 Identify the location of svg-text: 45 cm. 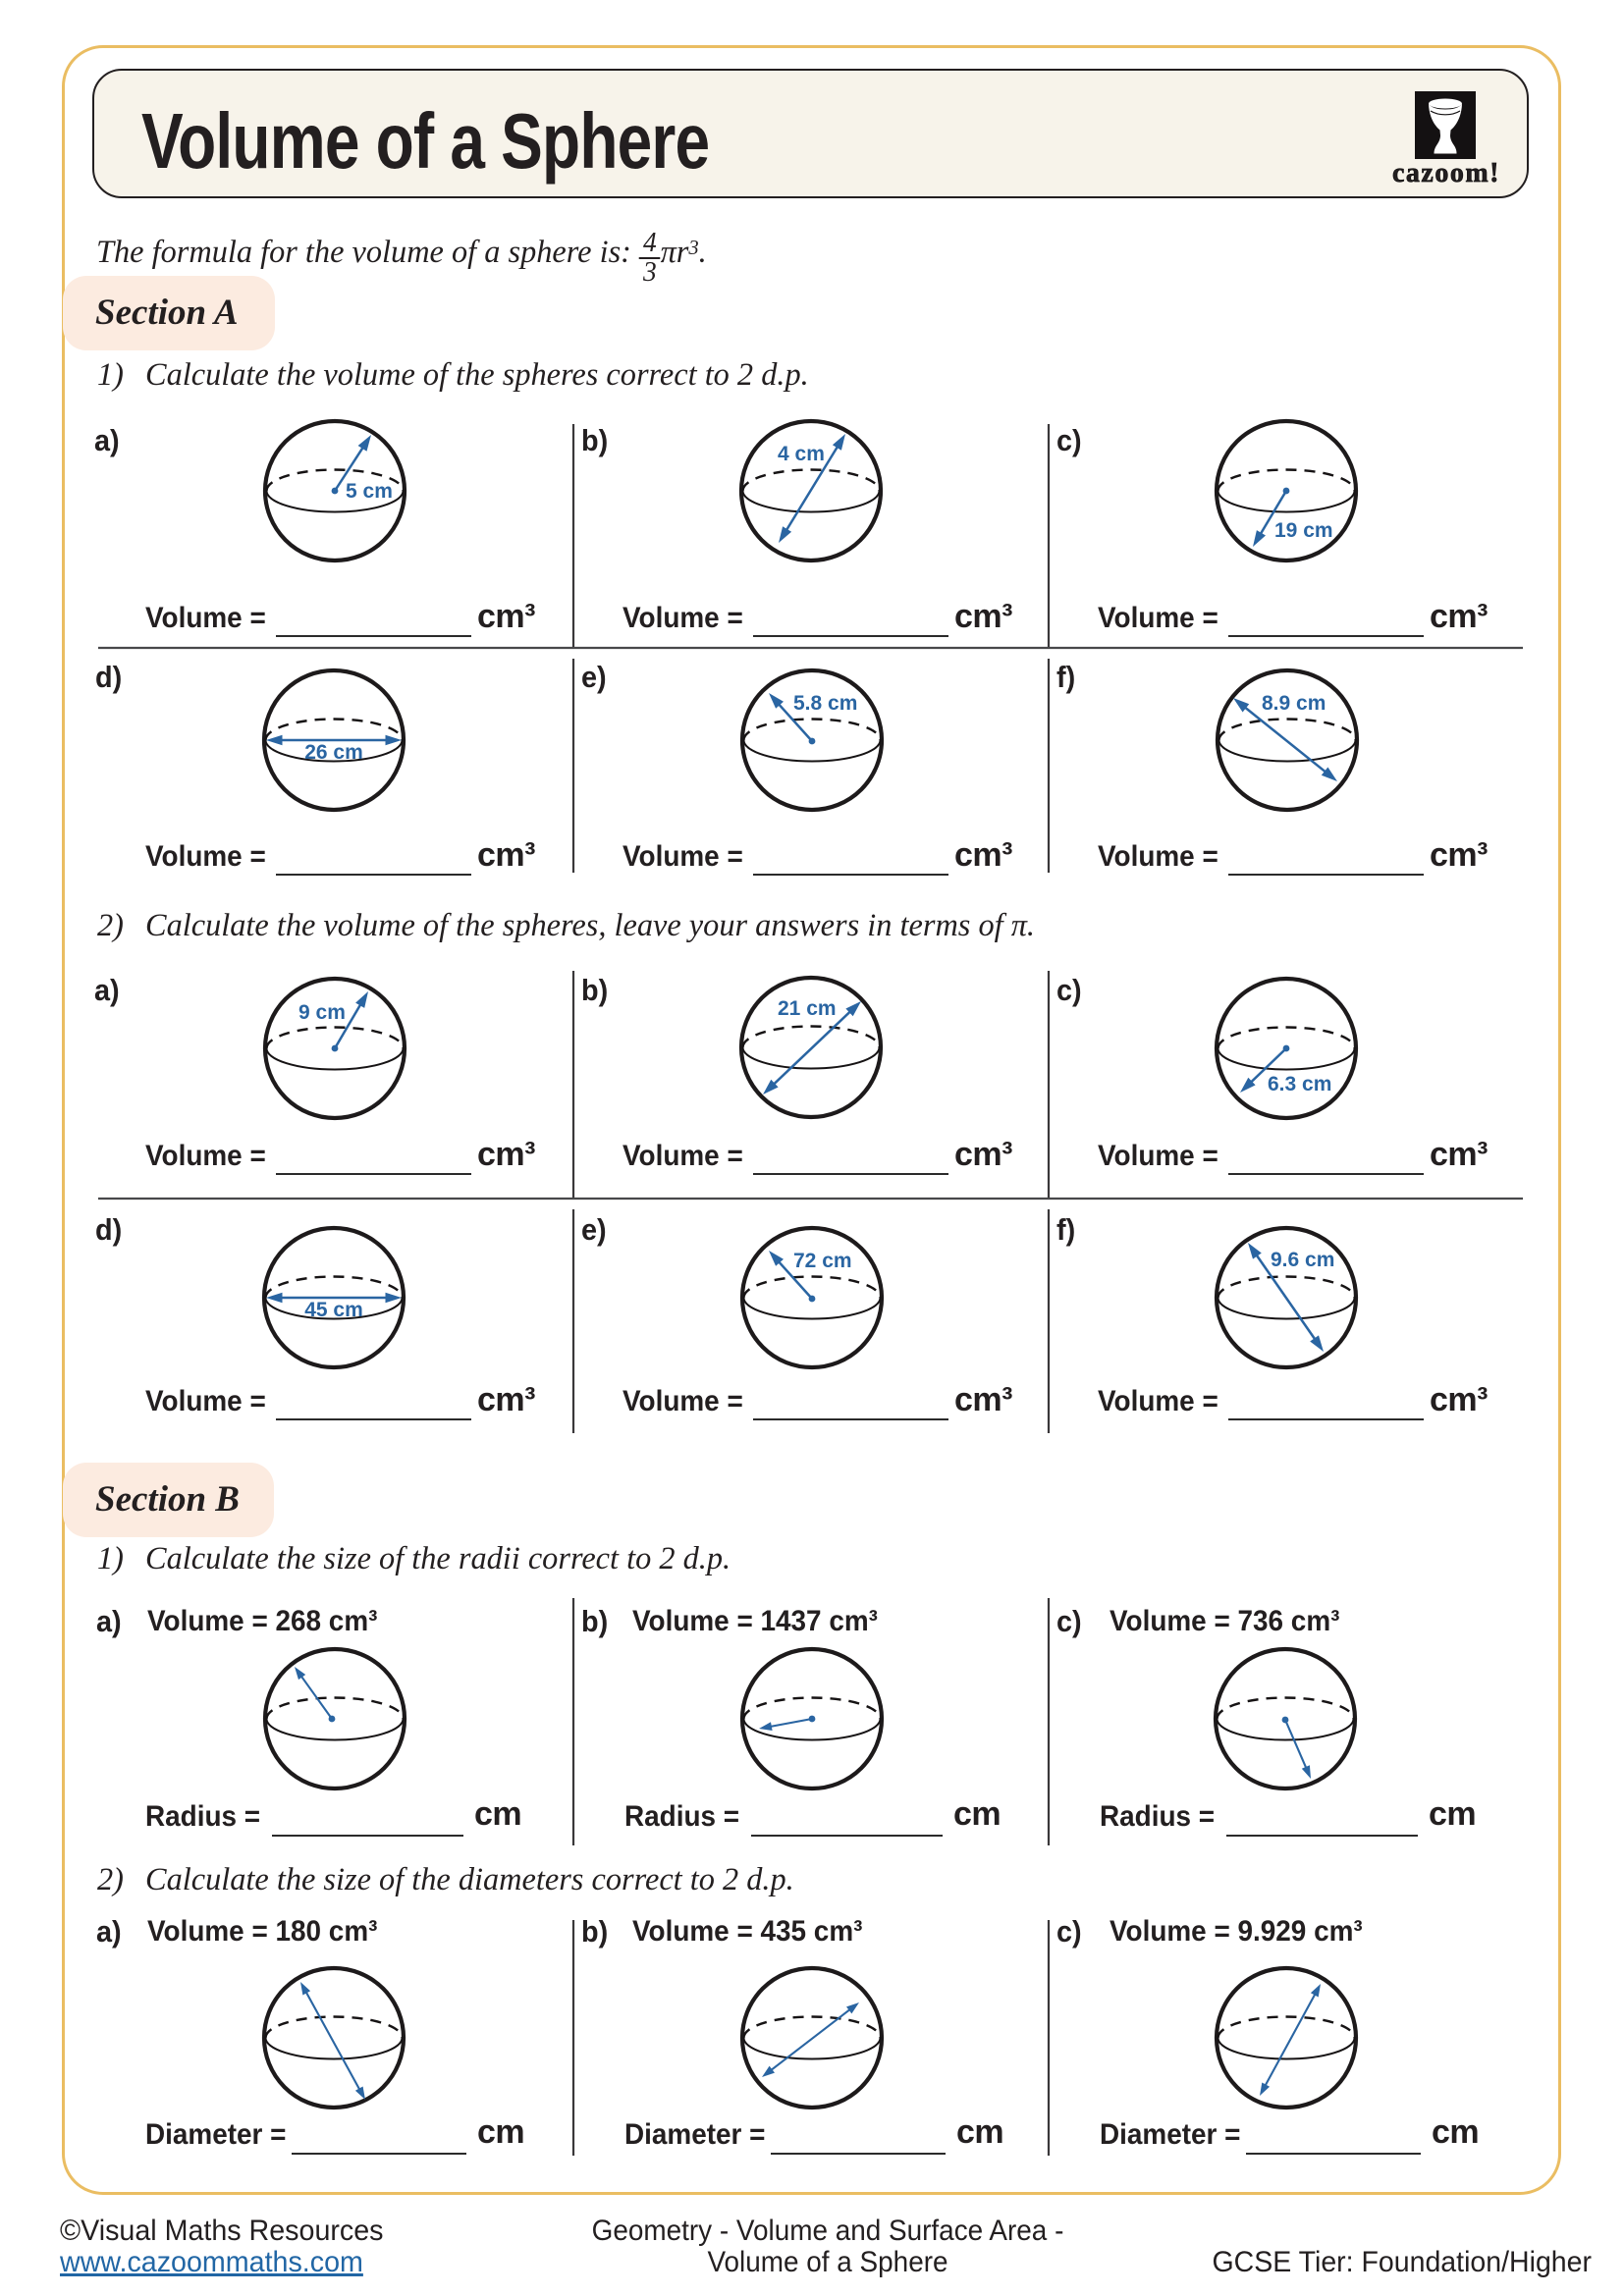
(333, 1310).